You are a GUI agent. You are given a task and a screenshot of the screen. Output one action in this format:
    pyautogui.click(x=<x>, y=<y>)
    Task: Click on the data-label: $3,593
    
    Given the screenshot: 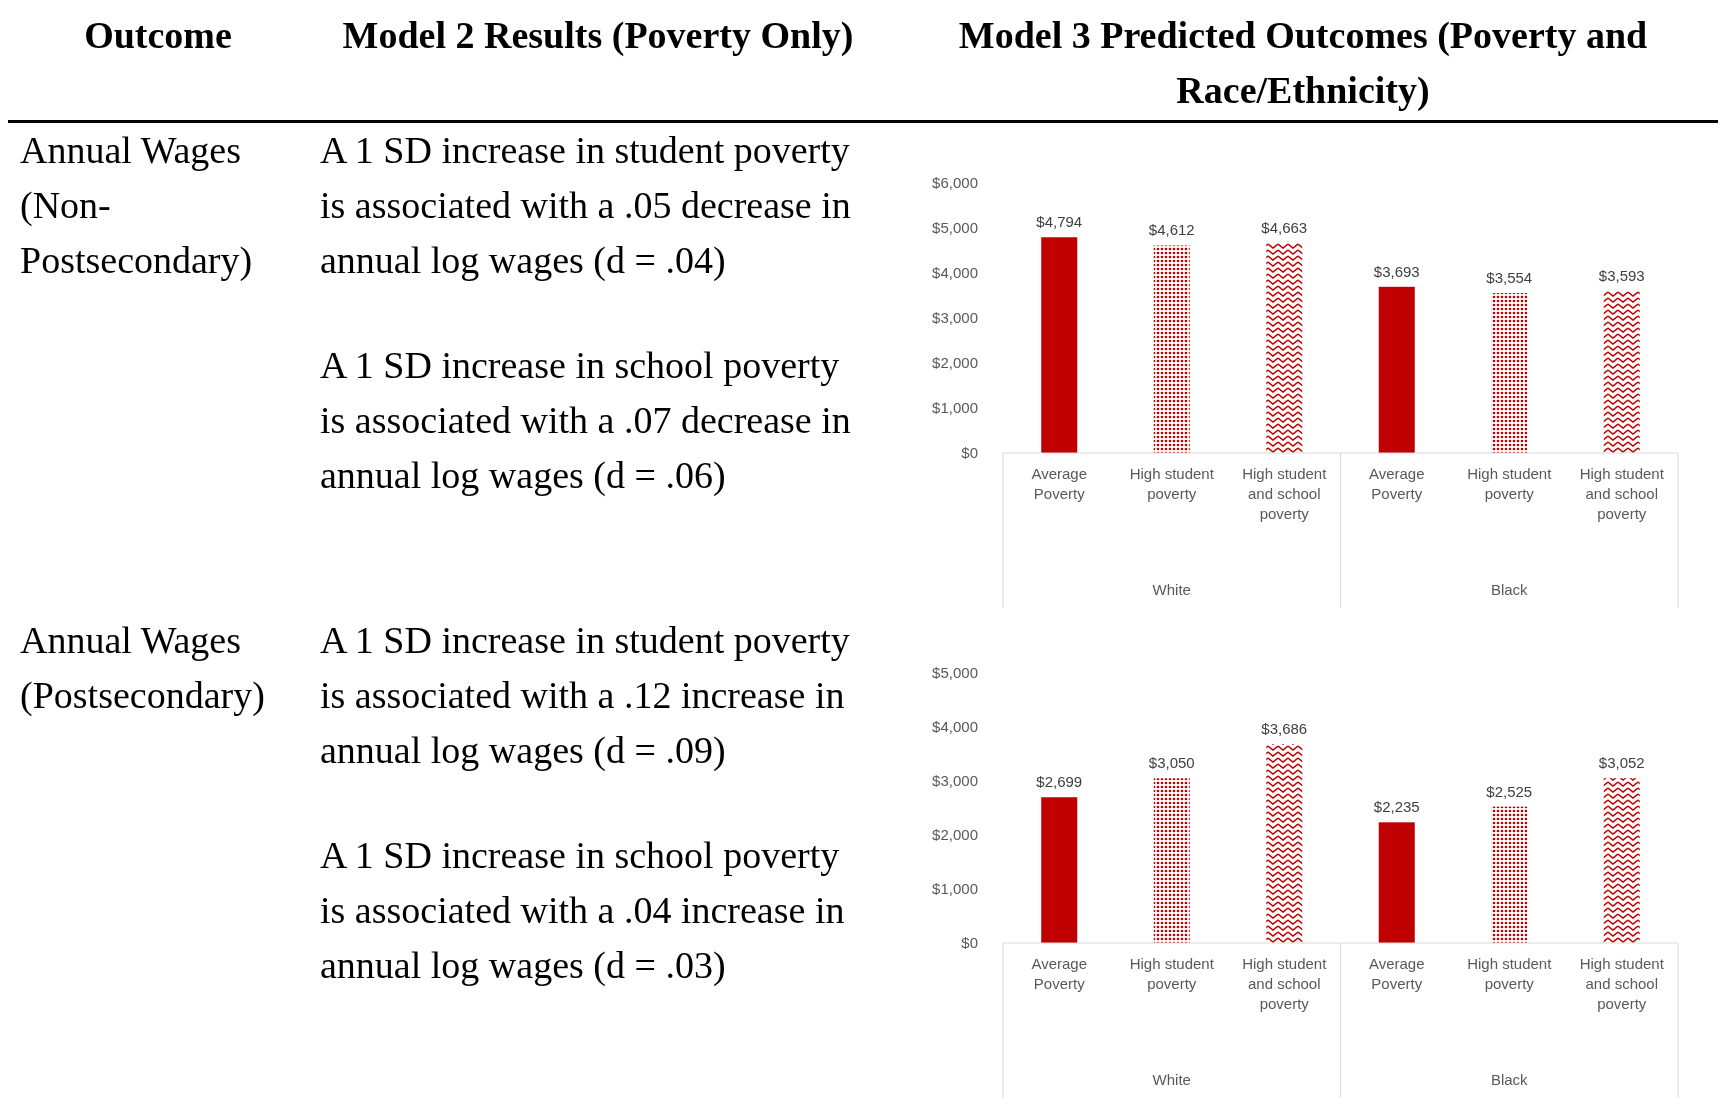 What is the action you would take?
    pyautogui.click(x=1621, y=276)
    